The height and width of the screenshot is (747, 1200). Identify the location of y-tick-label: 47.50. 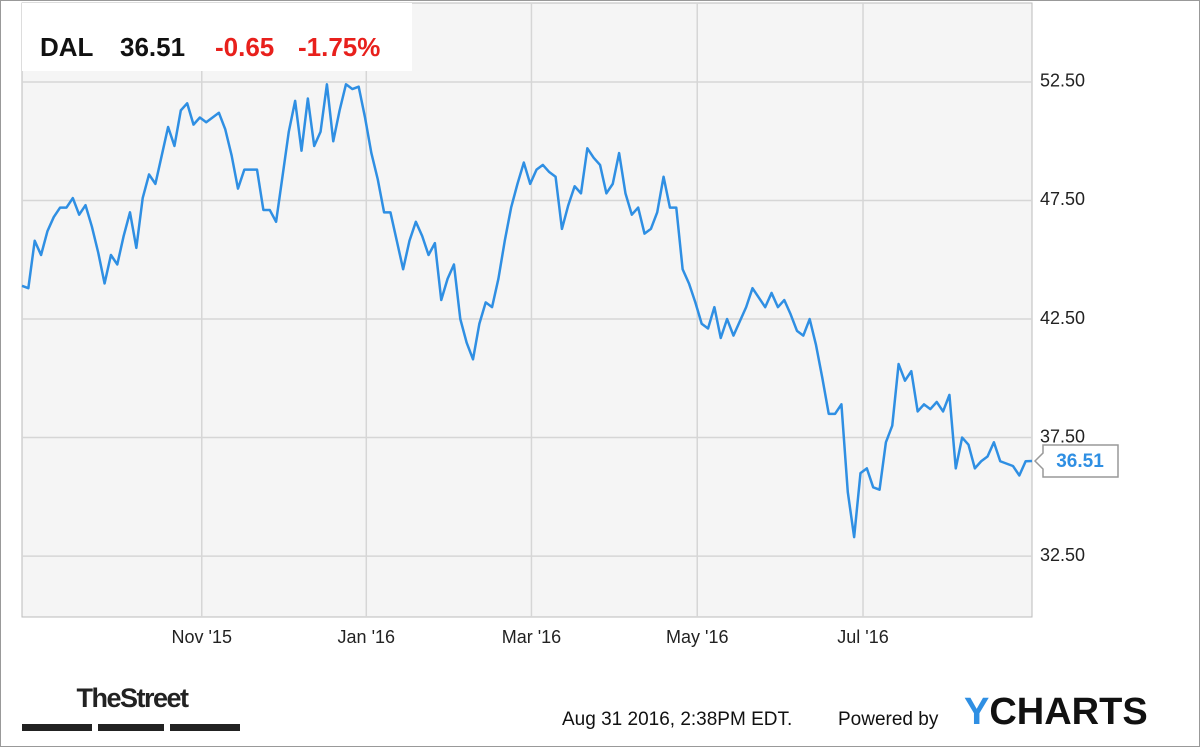
(1062, 199).